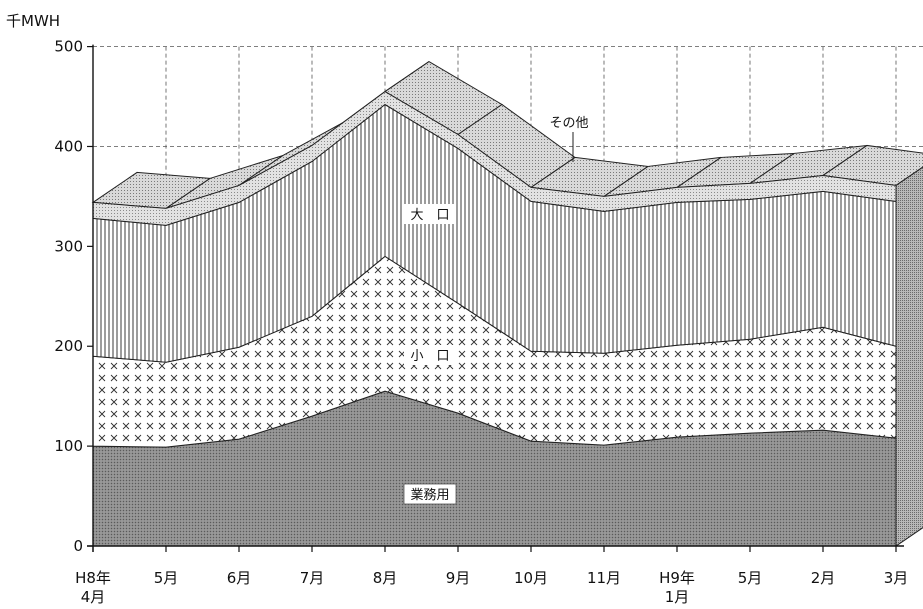  I want to click on series-label-large: 大 口, so click(429, 215).